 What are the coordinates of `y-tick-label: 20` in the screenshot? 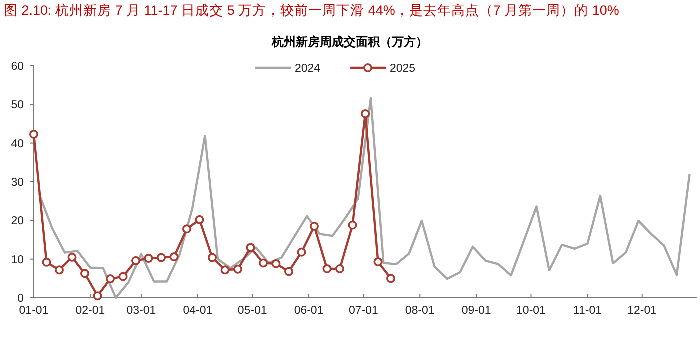 It's located at (17, 222).